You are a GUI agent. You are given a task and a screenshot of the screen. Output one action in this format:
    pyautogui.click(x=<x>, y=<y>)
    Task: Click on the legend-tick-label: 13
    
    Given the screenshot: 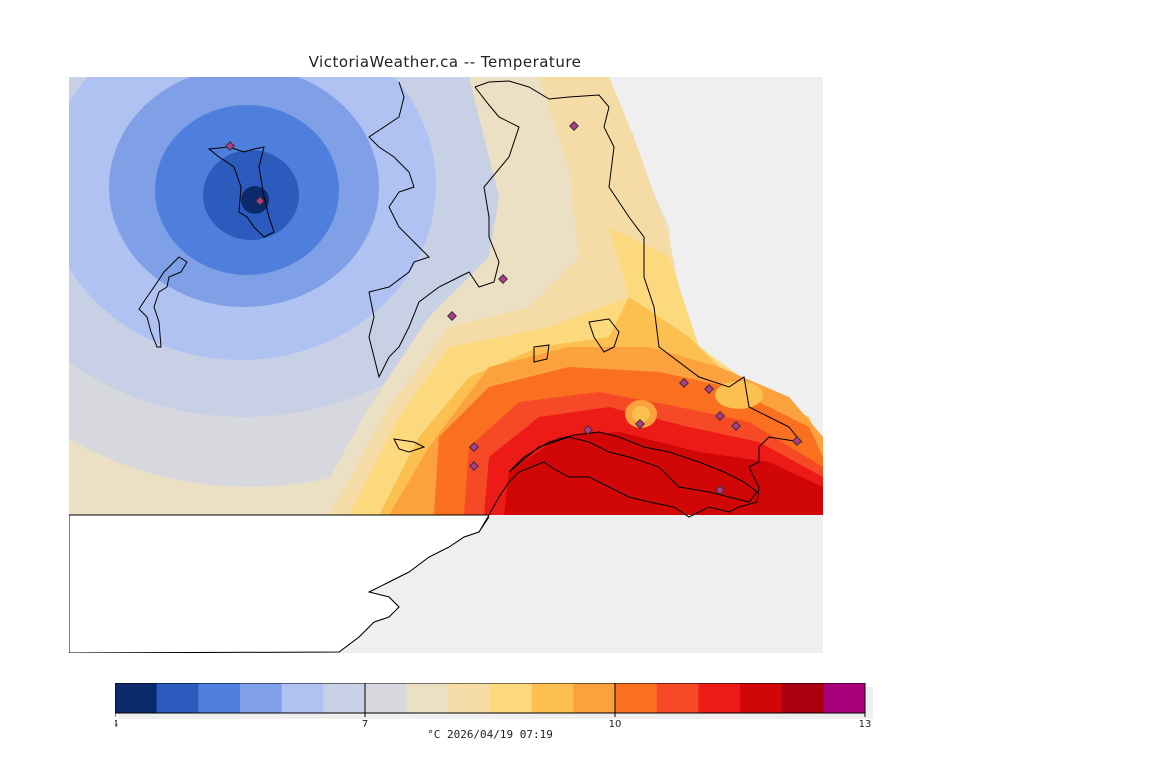 What is the action you would take?
    pyautogui.click(x=865, y=724)
    